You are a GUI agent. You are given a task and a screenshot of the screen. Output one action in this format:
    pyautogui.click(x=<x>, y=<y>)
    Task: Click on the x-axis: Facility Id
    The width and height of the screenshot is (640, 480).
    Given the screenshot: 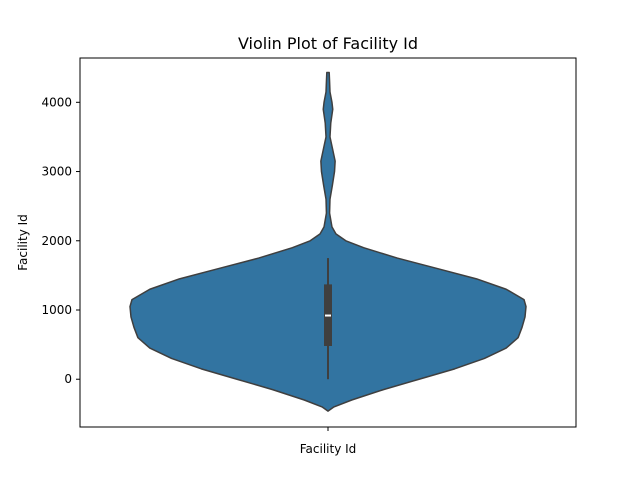 What is the action you would take?
    pyautogui.click(x=328, y=441)
    